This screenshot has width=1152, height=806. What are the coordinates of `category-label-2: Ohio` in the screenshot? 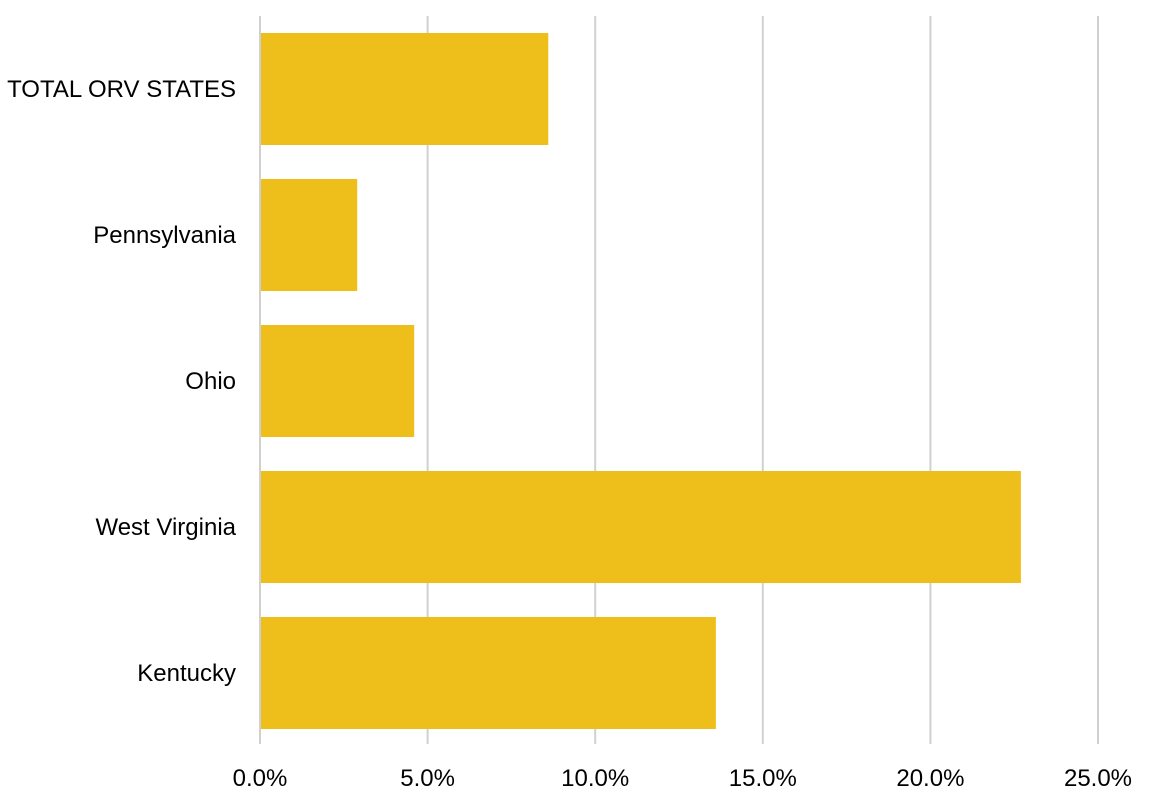 It's located at (210, 381).